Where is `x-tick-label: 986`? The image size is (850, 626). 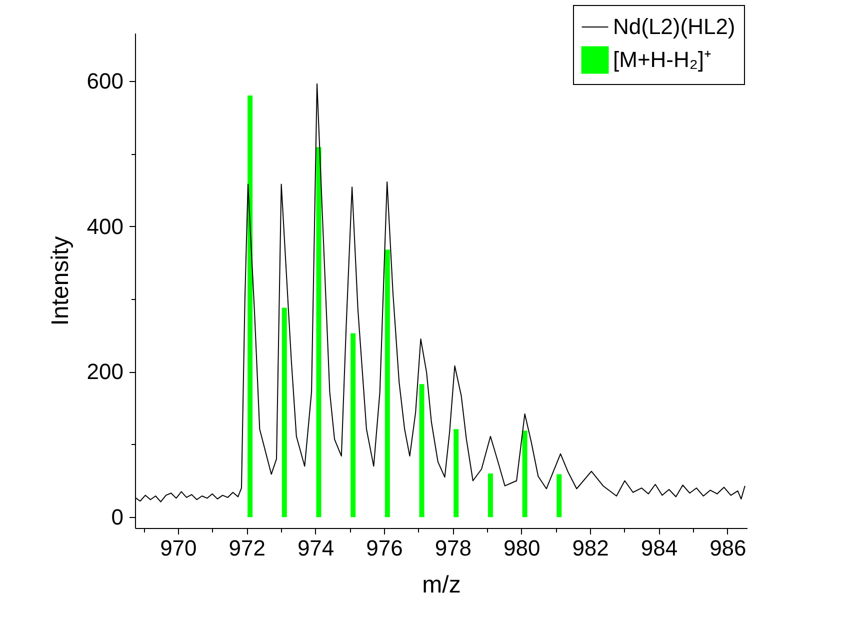
x-tick-label: 986 is located at coordinates (728, 548).